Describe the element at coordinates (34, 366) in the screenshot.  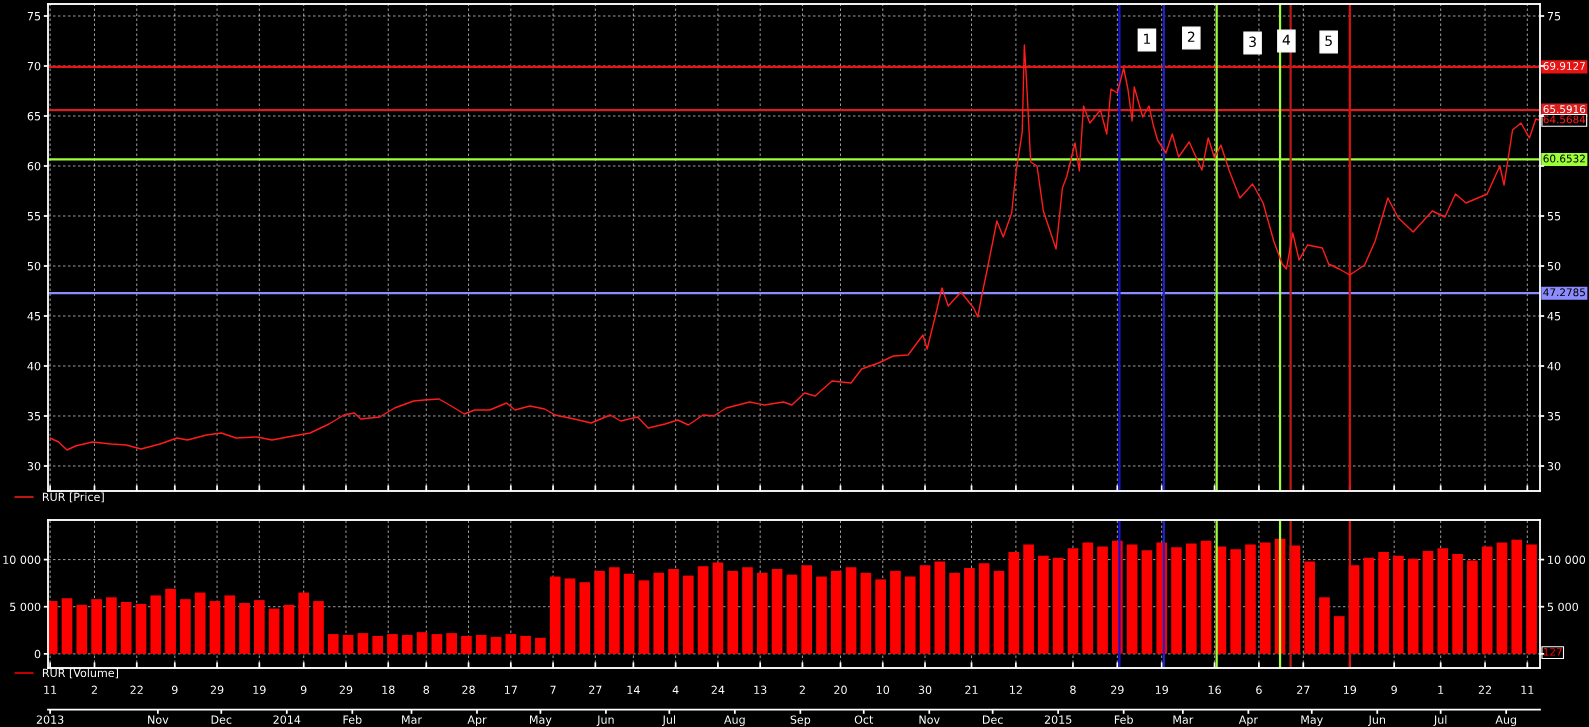
I see `y-tick-label: 40` at that location.